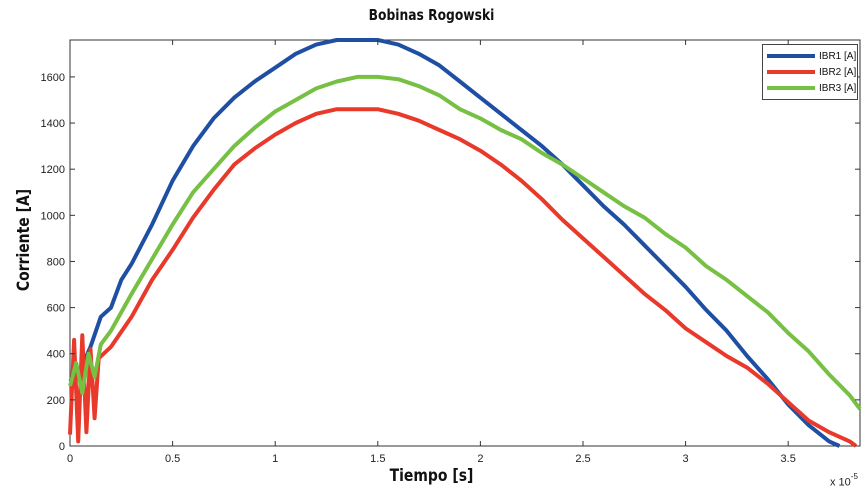  Describe the element at coordinates (480, 459) in the screenshot. I see `x-tick-label: 2` at that location.